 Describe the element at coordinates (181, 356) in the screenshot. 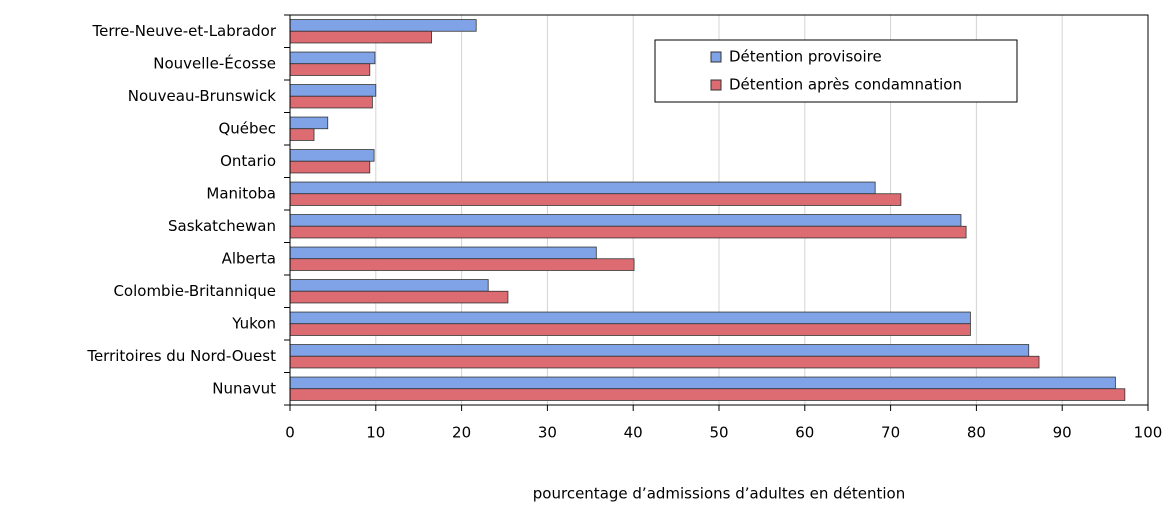

I see `y-tick-label: Territoires du Nord-Ouest` at that location.